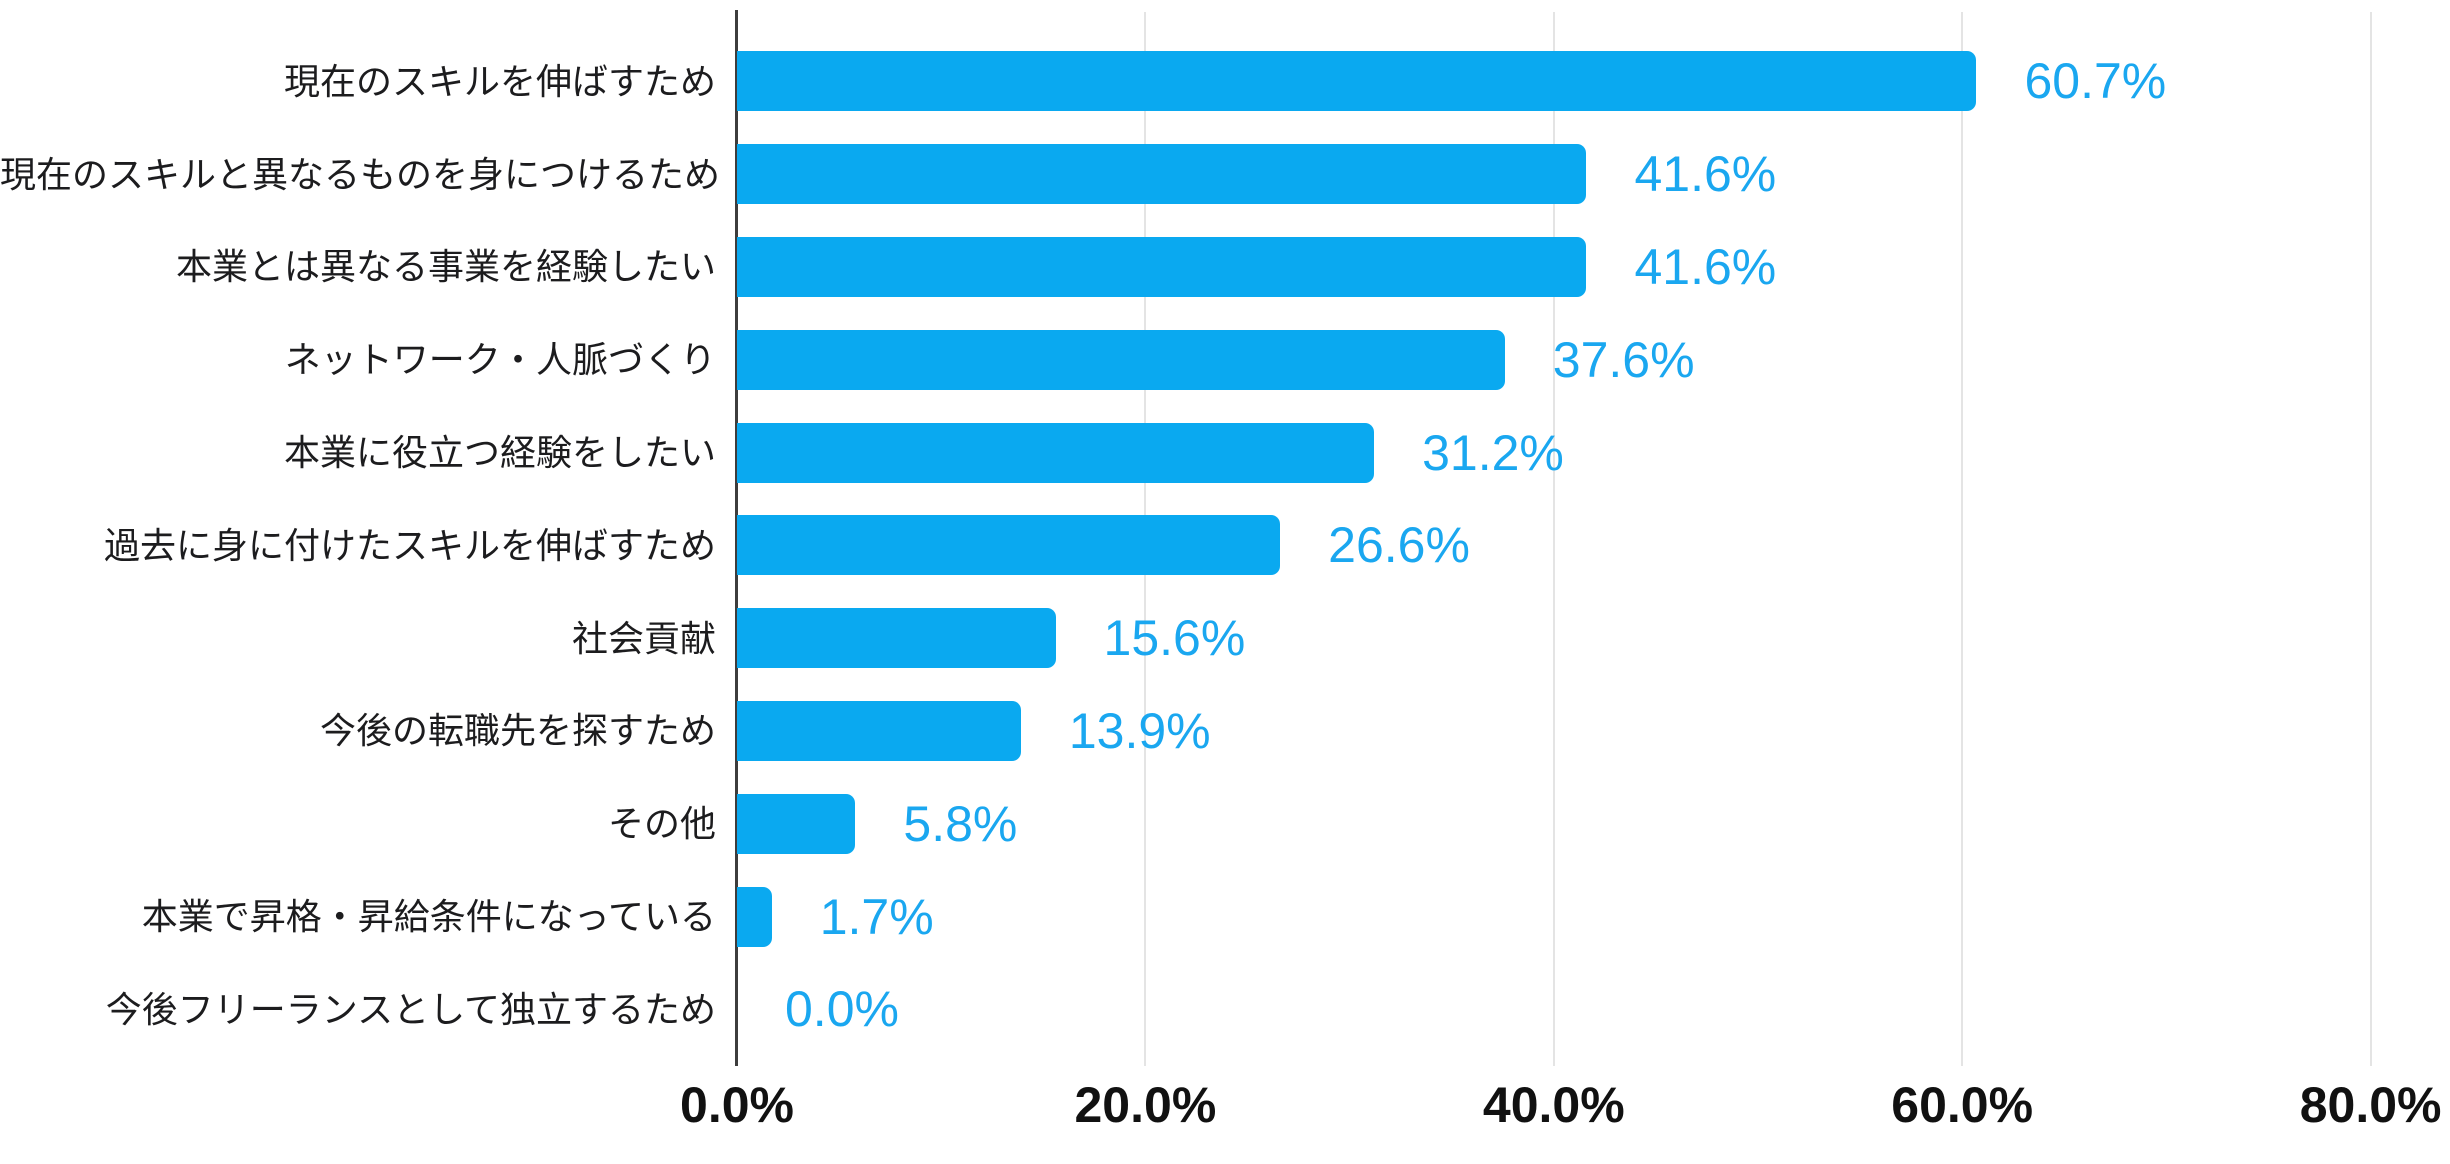 The height and width of the screenshot is (1164, 2450). Describe the element at coordinates (737, 1105) in the screenshot. I see `x-axis-tick-label: 0.0%` at that location.